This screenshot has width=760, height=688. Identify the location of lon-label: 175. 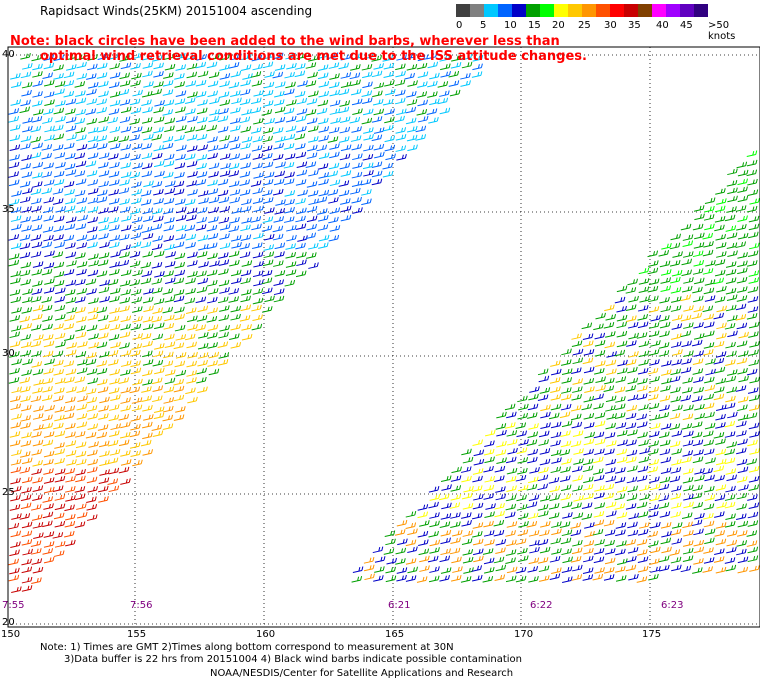
(652, 634).